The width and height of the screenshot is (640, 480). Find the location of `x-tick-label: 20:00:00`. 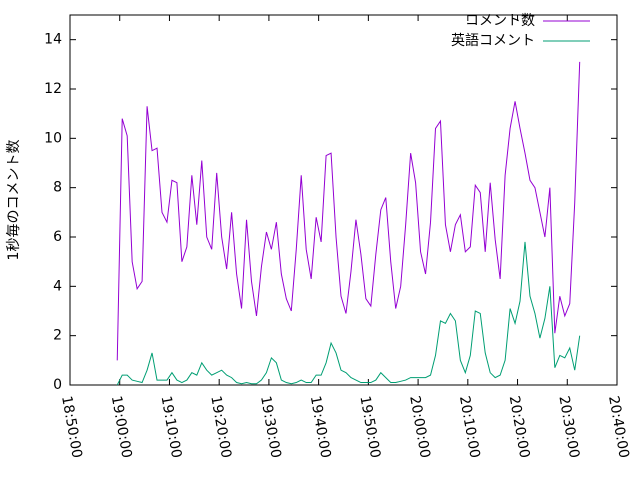

x-tick-label: 20:00:00 is located at coordinates (419, 427).